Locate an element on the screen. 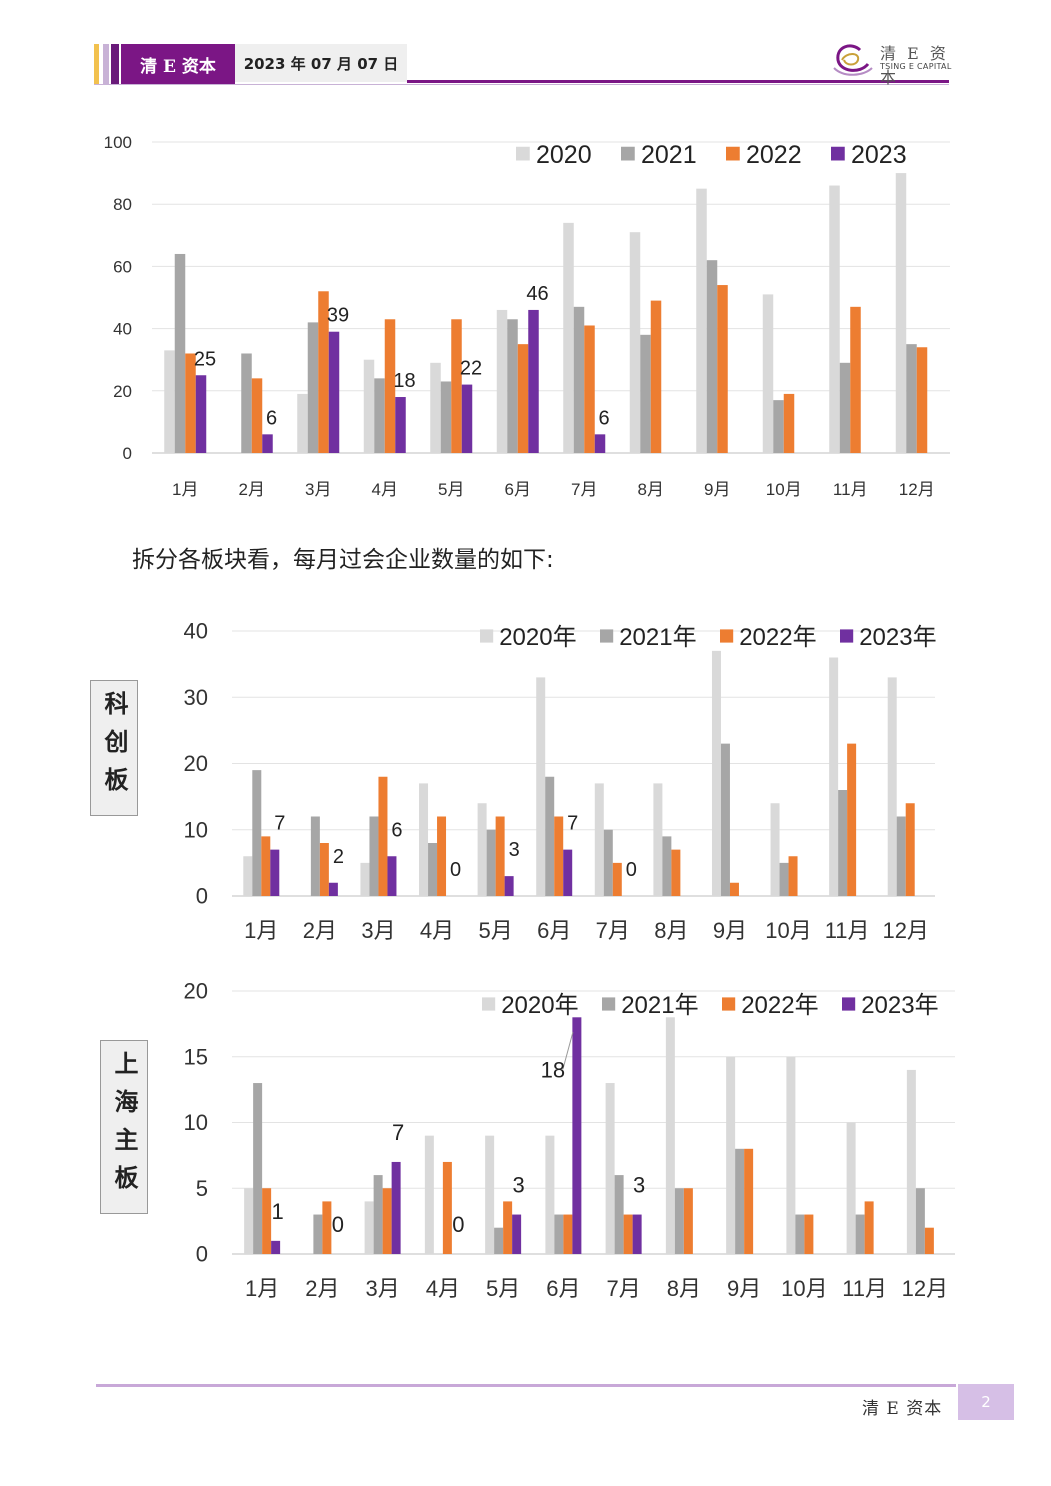 The width and height of the screenshot is (1051, 1486). data-label: 1 is located at coordinates (278, 1211).